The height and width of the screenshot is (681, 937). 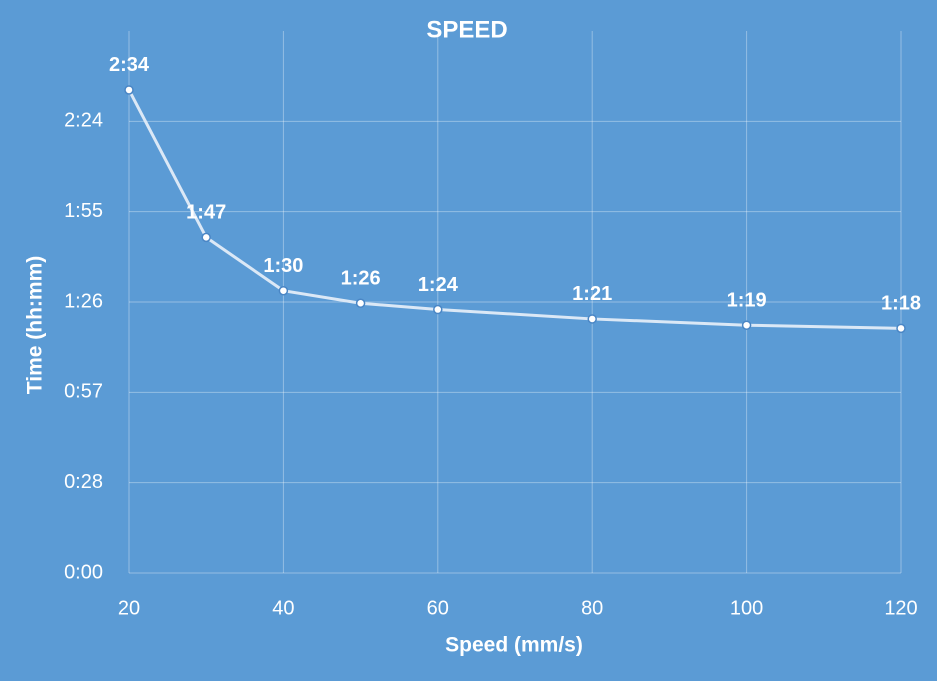 I want to click on value-label: 1:24, so click(x=438, y=285).